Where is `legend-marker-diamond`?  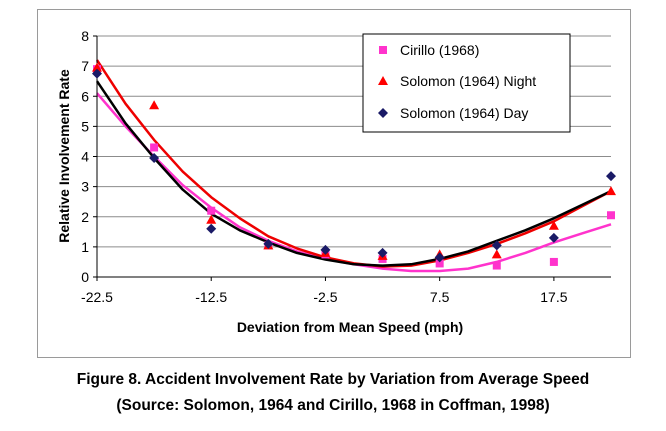 legend-marker-diamond is located at coordinates (383, 113).